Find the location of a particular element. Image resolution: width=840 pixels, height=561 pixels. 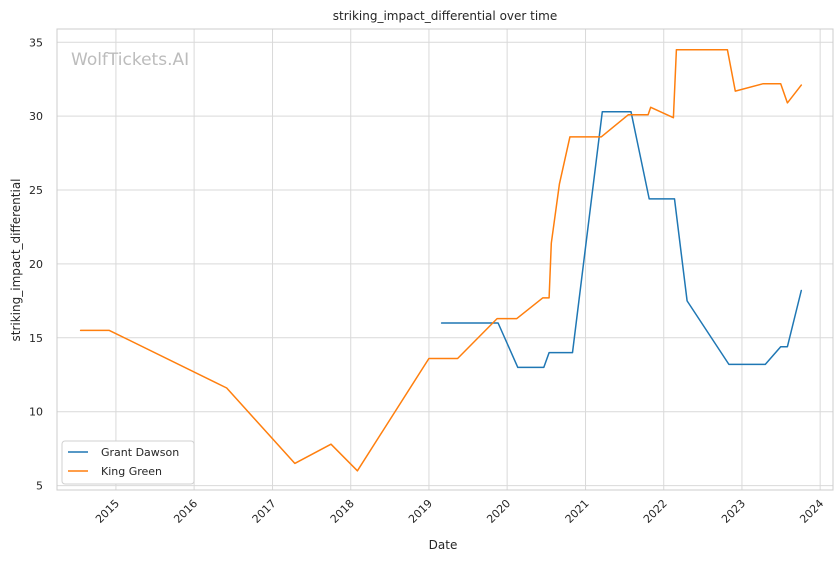

y-tick-label: 20 is located at coordinates (36, 264).